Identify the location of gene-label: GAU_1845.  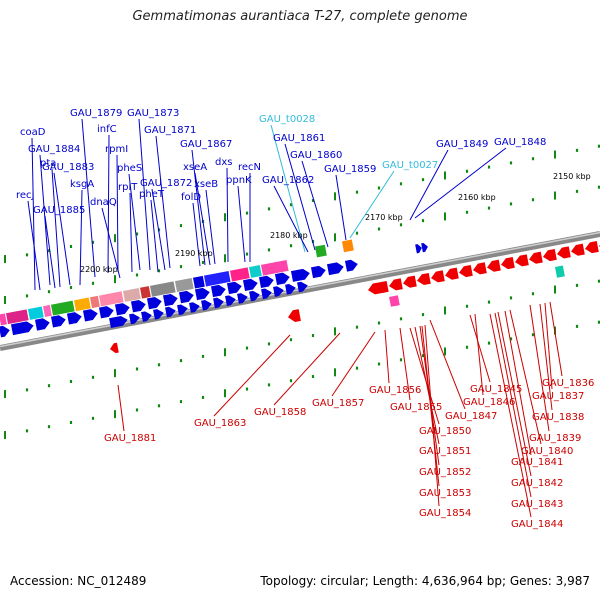
(496, 389).